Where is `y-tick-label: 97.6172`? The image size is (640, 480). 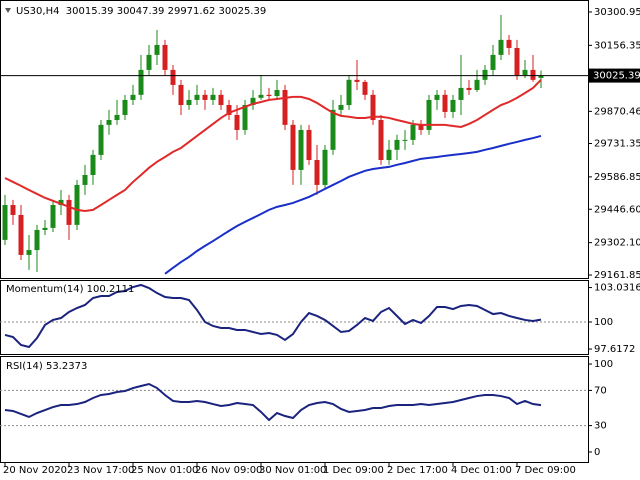 y-tick-label: 97.6172 is located at coordinates (614, 349).